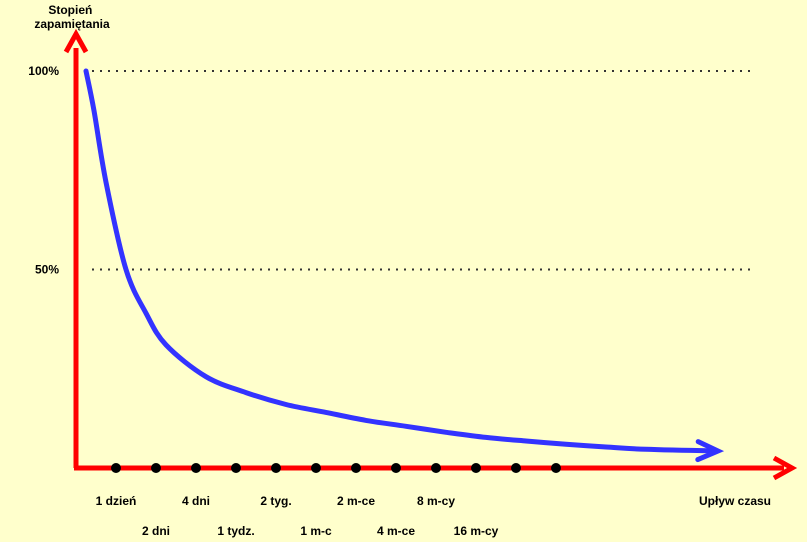 Image resolution: width=807 pixels, height=542 pixels. I want to click on y-axis-arrow-icon, so click(76, 41).